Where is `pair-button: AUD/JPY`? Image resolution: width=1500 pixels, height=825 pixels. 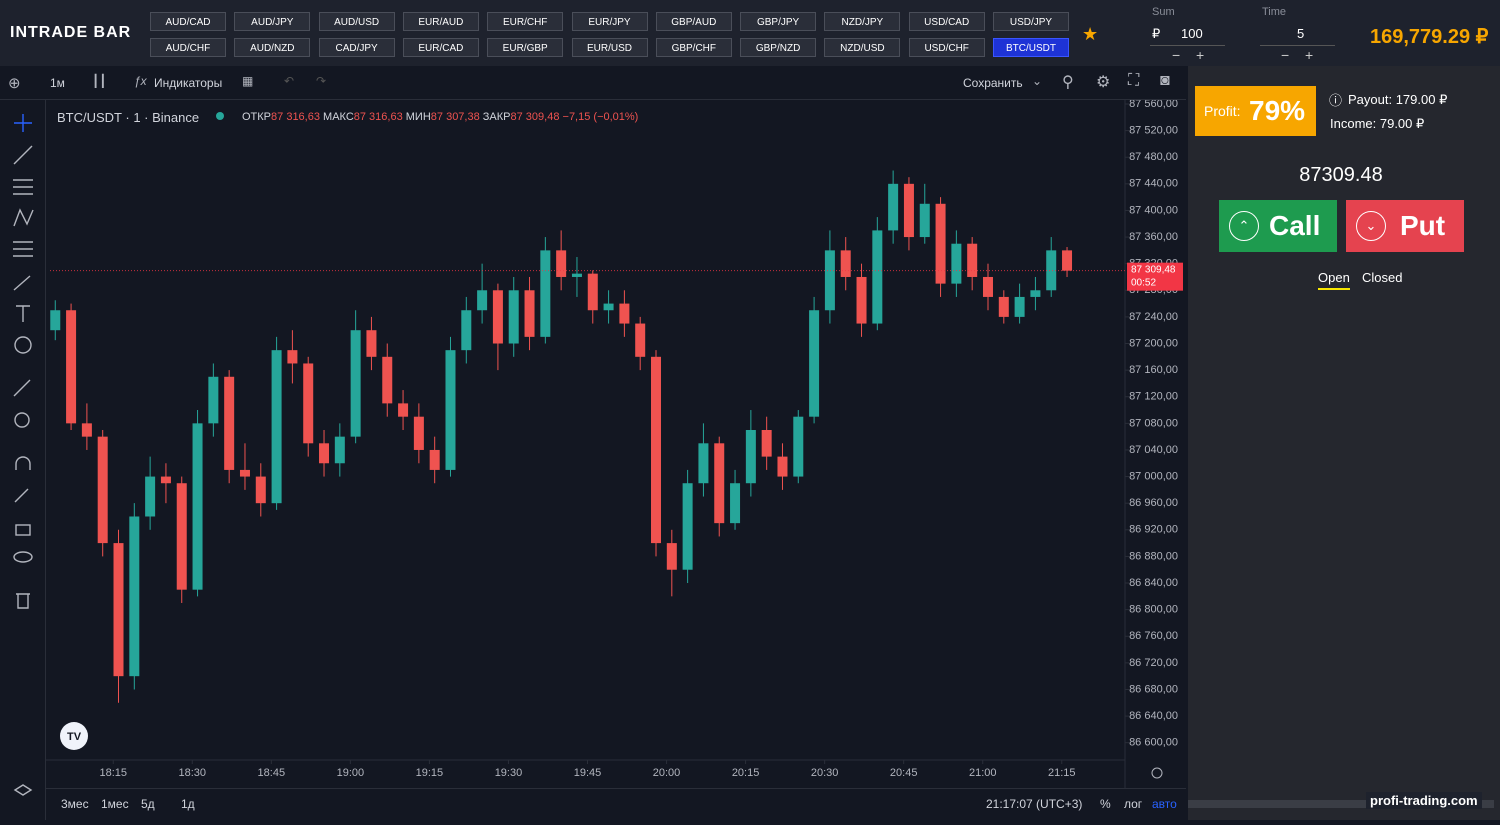
pair-button: AUD/JPY is located at coordinates (272, 21).